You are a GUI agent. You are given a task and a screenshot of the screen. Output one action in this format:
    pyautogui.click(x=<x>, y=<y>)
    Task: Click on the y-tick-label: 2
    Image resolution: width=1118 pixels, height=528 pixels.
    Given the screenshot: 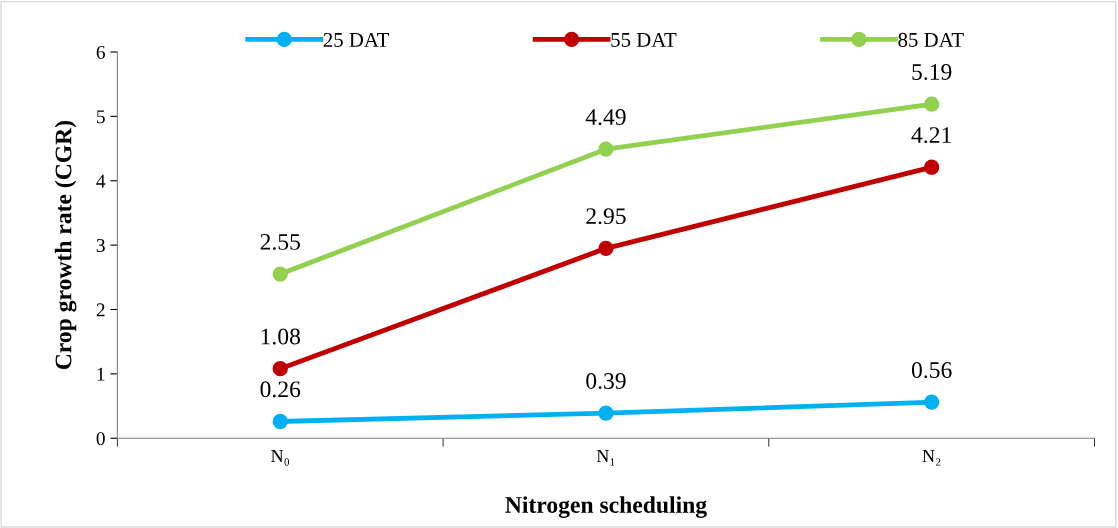 What is the action you would take?
    pyautogui.click(x=100, y=310)
    